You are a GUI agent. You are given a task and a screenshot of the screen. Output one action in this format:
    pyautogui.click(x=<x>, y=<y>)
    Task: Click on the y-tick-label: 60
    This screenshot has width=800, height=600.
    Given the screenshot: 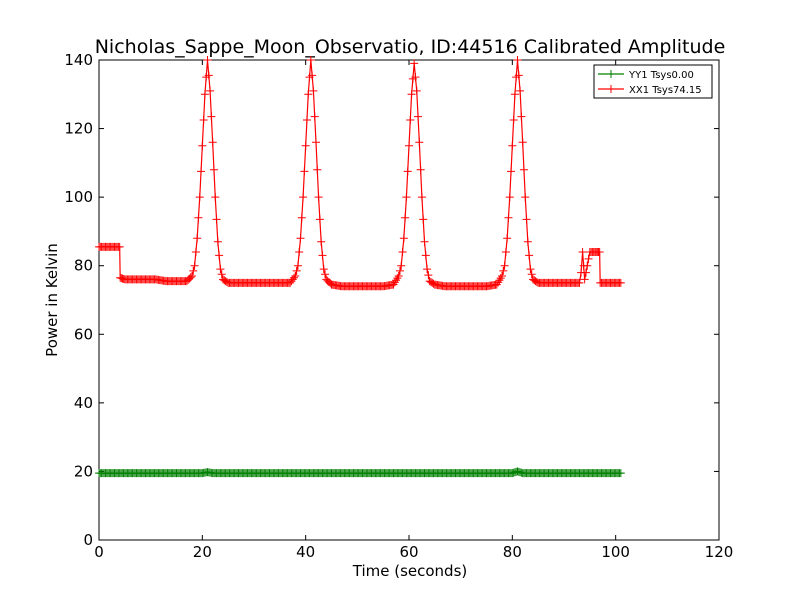 What is the action you would take?
    pyautogui.click(x=83, y=334)
    